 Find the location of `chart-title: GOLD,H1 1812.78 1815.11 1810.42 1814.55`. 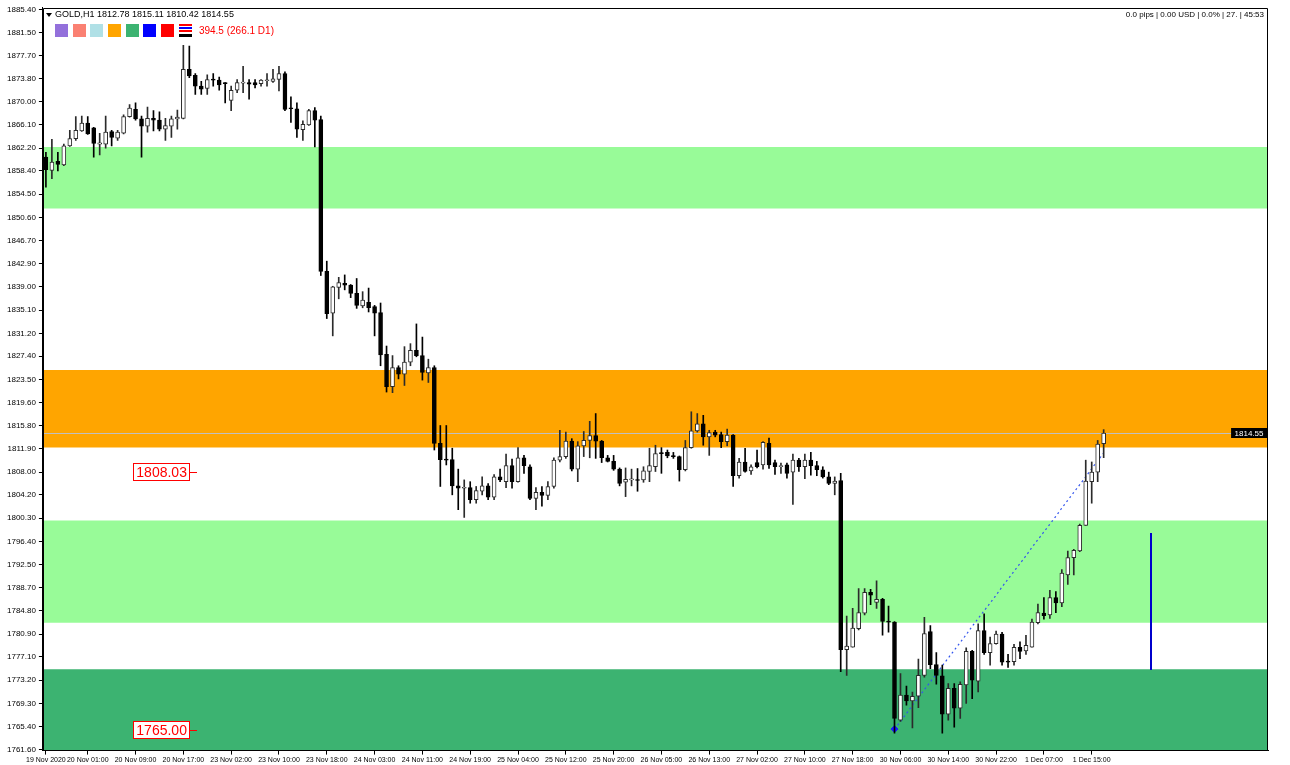

chart-title: GOLD,H1 1812.78 1815.11 1810.42 1814.55 is located at coordinates (144, 14).